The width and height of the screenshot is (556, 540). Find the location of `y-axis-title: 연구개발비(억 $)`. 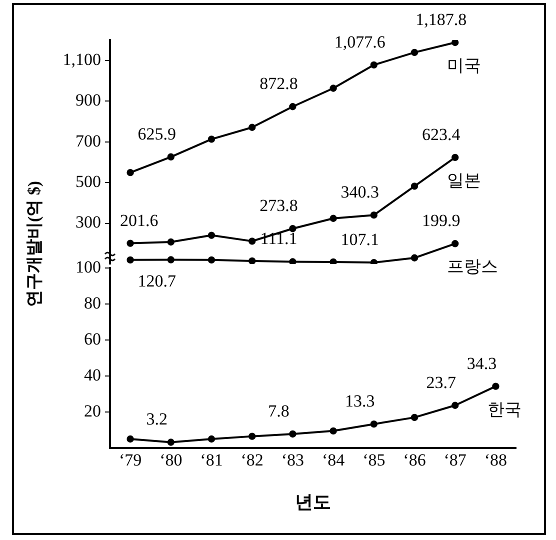

y-axis-title: 연구개발비(억 $) is located at coordinates (34, 244).